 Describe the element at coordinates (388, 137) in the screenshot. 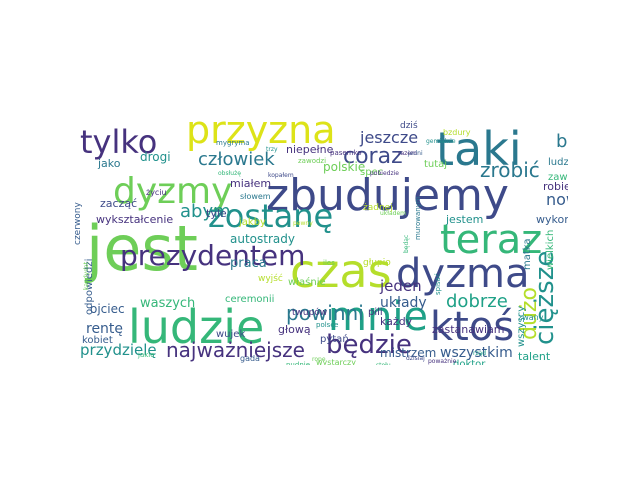

I see `cloud-word: jeszcze` at that location.